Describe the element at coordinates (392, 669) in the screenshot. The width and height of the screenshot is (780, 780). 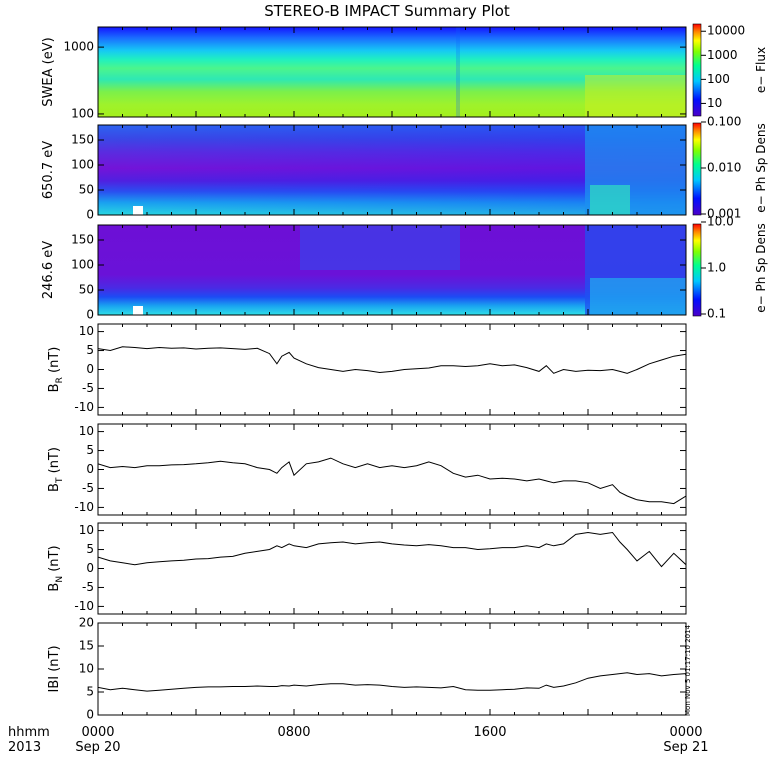
I see `bmag-frame` at that location.